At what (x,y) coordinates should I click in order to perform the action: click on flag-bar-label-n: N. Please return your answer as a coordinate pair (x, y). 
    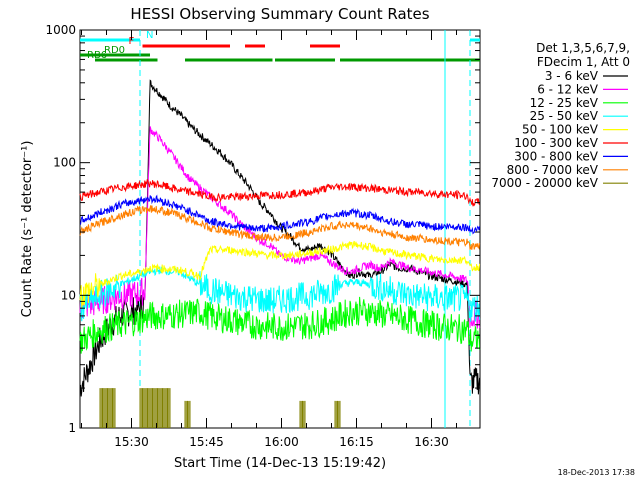
    Looking at the image, I should click on (149, 35).